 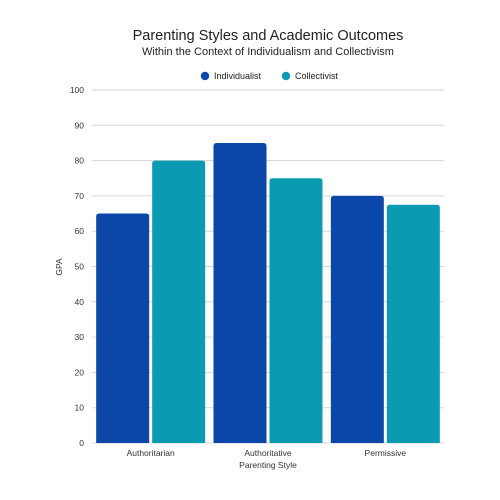 What do you see at coordinates (80, 267) in the screenshot?
I see `y-tick-label: 50` at bounding box center [80, 267].